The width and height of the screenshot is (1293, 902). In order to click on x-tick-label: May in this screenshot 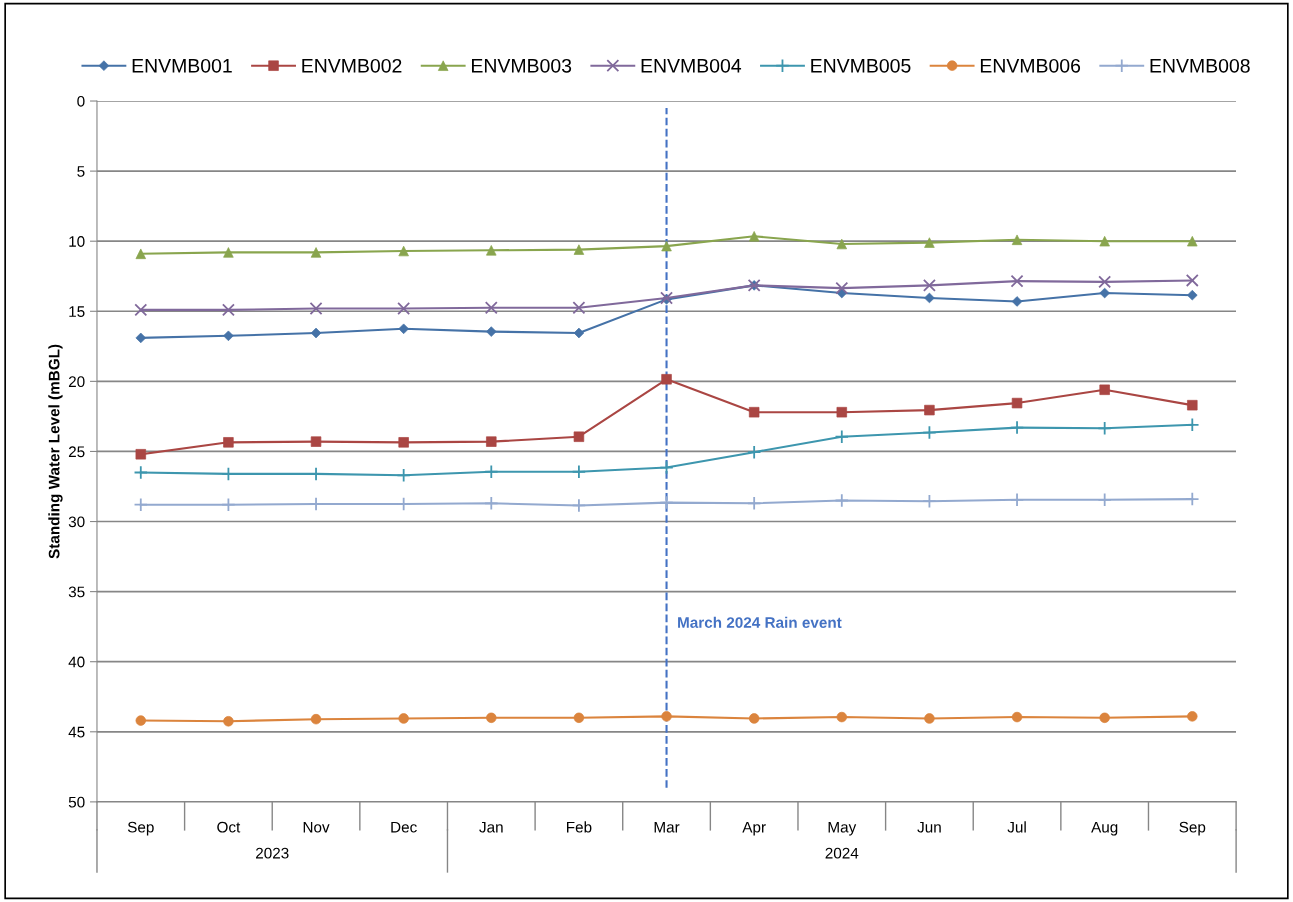, I will do `click(842, 828)`.